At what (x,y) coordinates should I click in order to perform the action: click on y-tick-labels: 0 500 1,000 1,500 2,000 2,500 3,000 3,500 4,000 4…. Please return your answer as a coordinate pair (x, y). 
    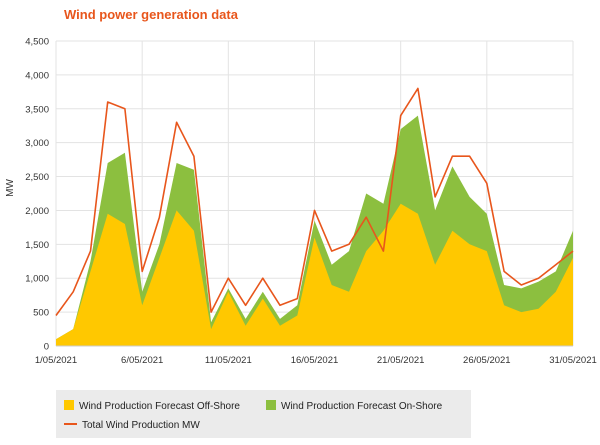
    Looking at the image, I should click on (37, 195).